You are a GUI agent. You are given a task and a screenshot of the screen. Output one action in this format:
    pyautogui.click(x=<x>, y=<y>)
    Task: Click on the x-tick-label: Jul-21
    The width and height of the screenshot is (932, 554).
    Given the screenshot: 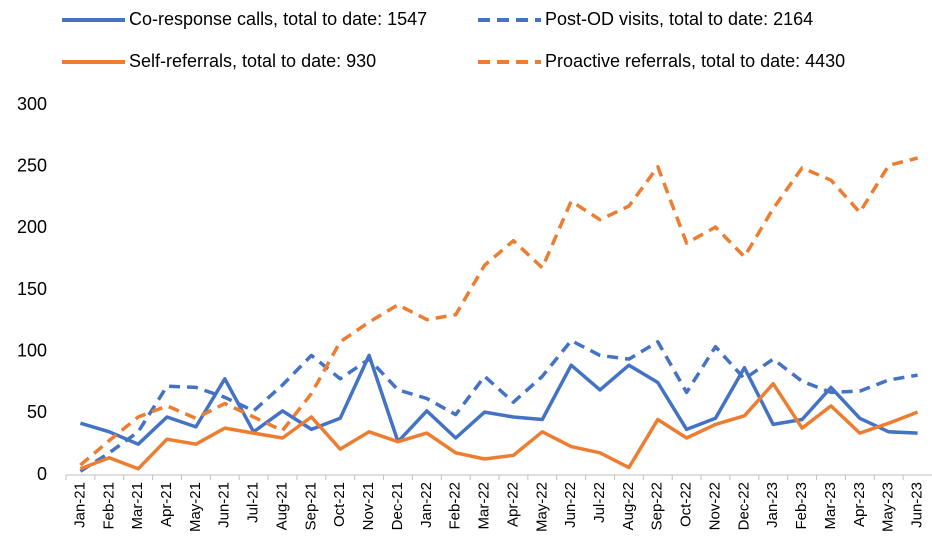 What is the action you would take?
    pyautogui.click(x=253, y=502)
    